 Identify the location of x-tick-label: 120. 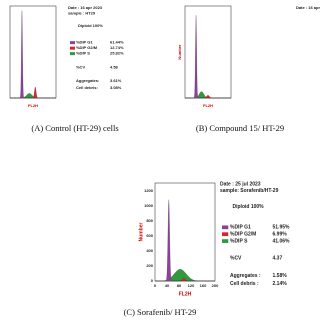
(191, 285).